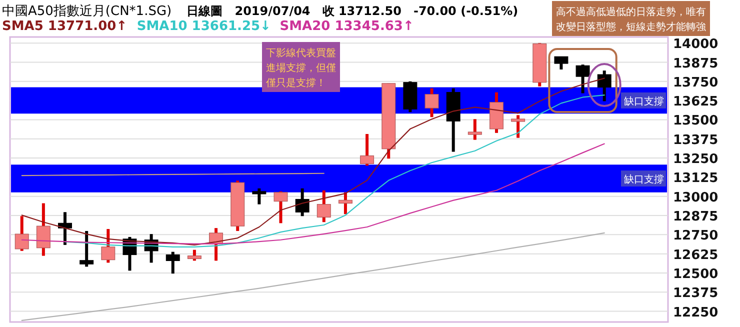 The image size is (740, 327). I want to click on y-tick-label: 12625, so click(695, 255).